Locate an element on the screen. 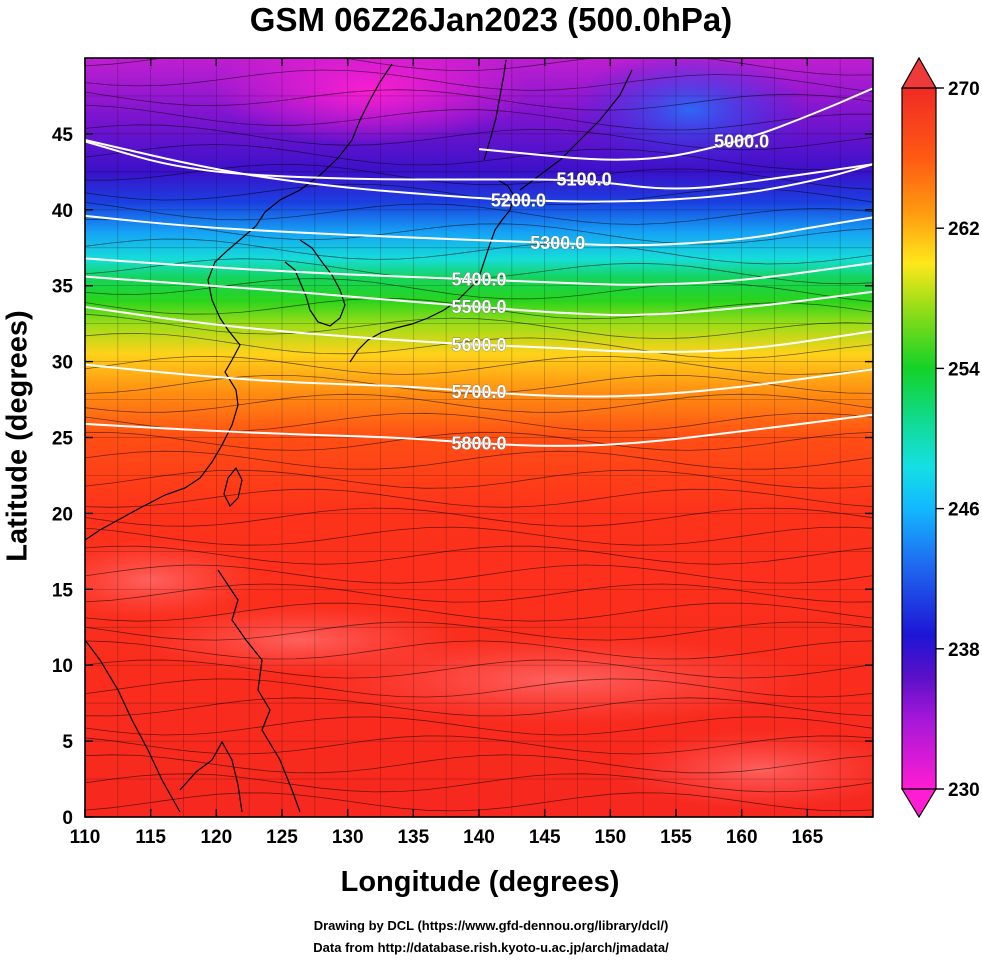 The width and height of the screenshot is (982, 962). contour-label: 5200.0 is located at coordinates (518, 201).